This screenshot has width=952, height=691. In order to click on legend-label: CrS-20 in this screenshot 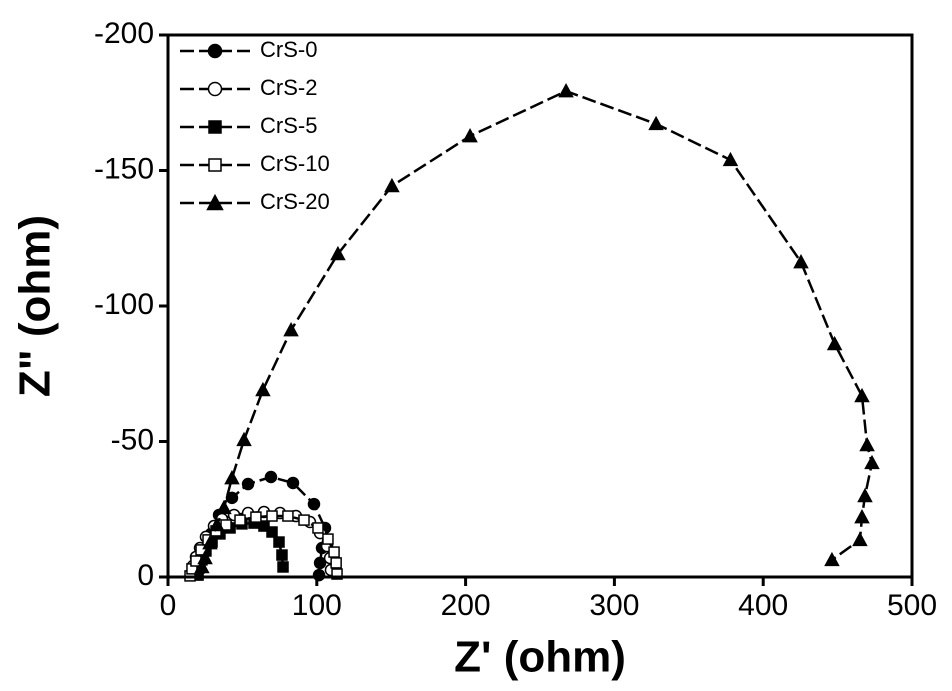, I will do `click(295, 201)`.